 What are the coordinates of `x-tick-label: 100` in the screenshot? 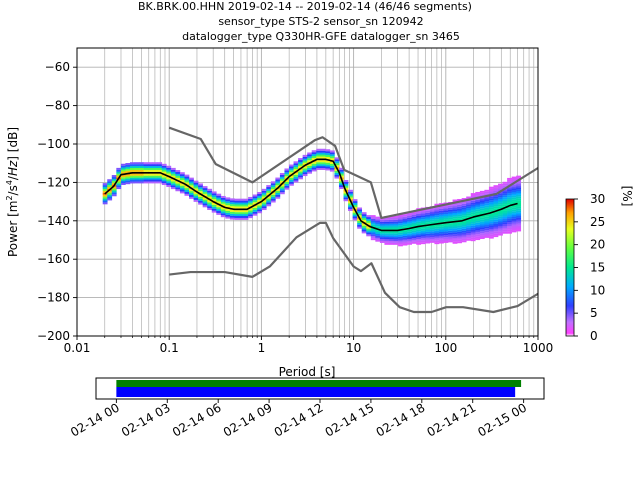 It's located at (445, 348).